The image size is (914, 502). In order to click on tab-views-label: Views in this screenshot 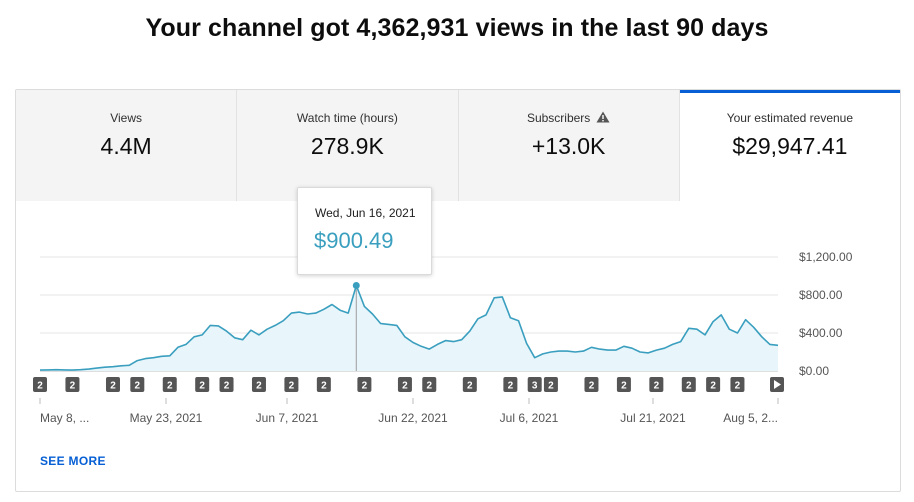, I will do `click(126, 118)`.